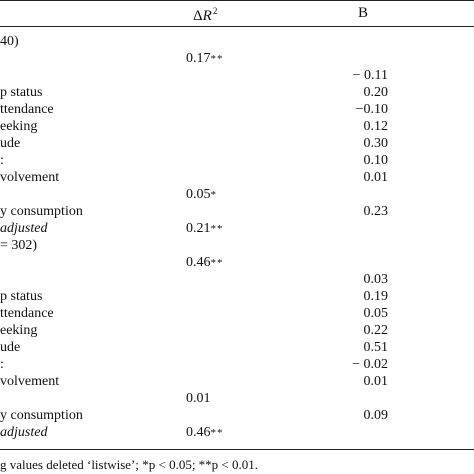  I want to click on delta-r-squared-value: 0.17**, so click(205, 59).